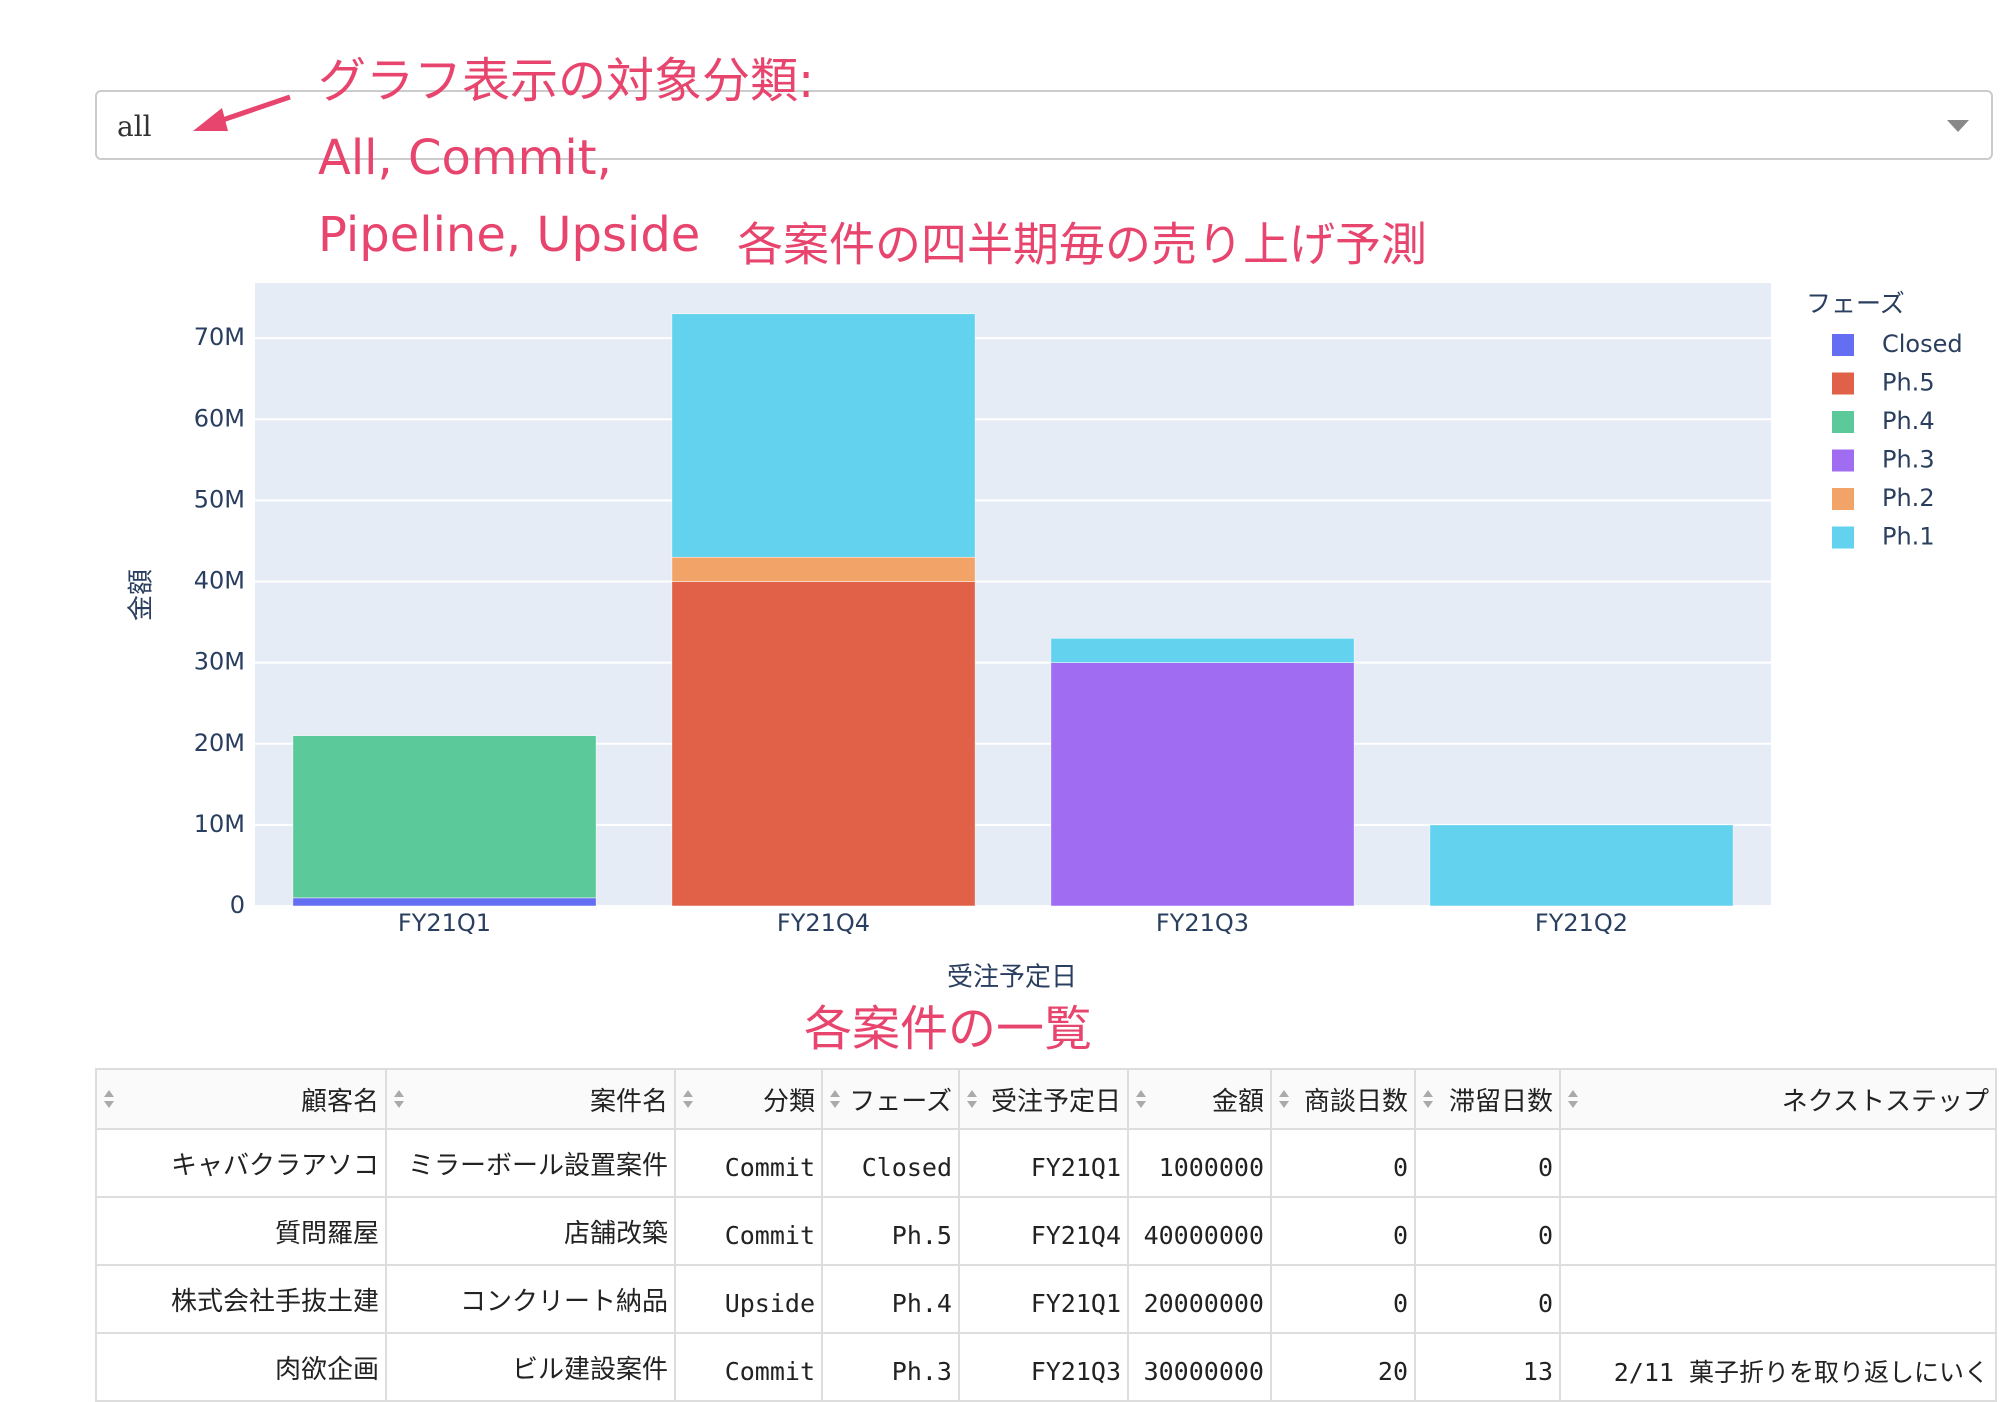 This screenshot has height=1402, width=2008. Describe the element at coordinates (530, 1099) in the screenshot. I see `column-header: 案件名` at that location.